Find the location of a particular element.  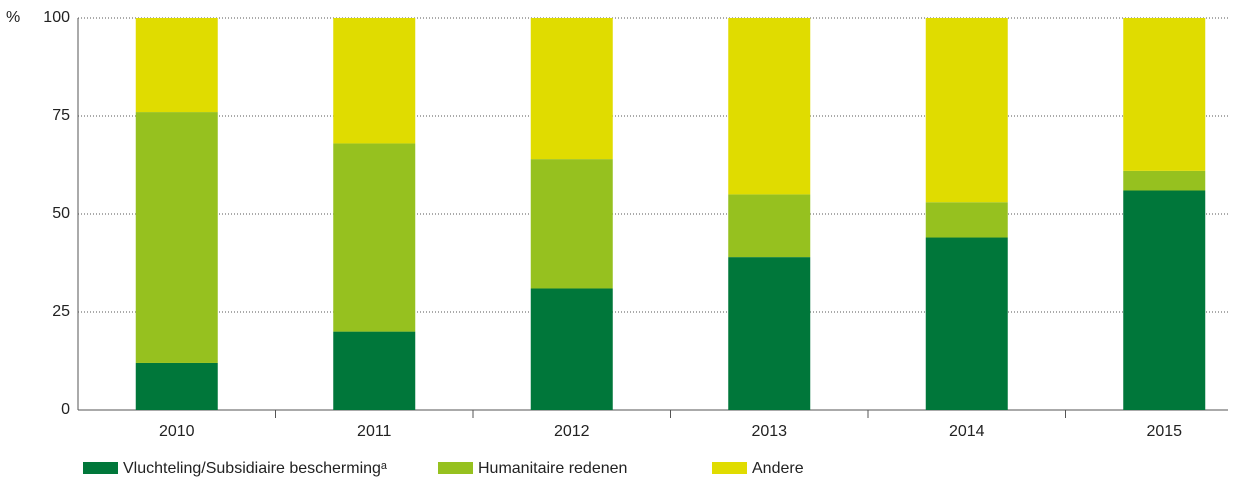

y-axis-label: % is located at coordinates (13, 17).